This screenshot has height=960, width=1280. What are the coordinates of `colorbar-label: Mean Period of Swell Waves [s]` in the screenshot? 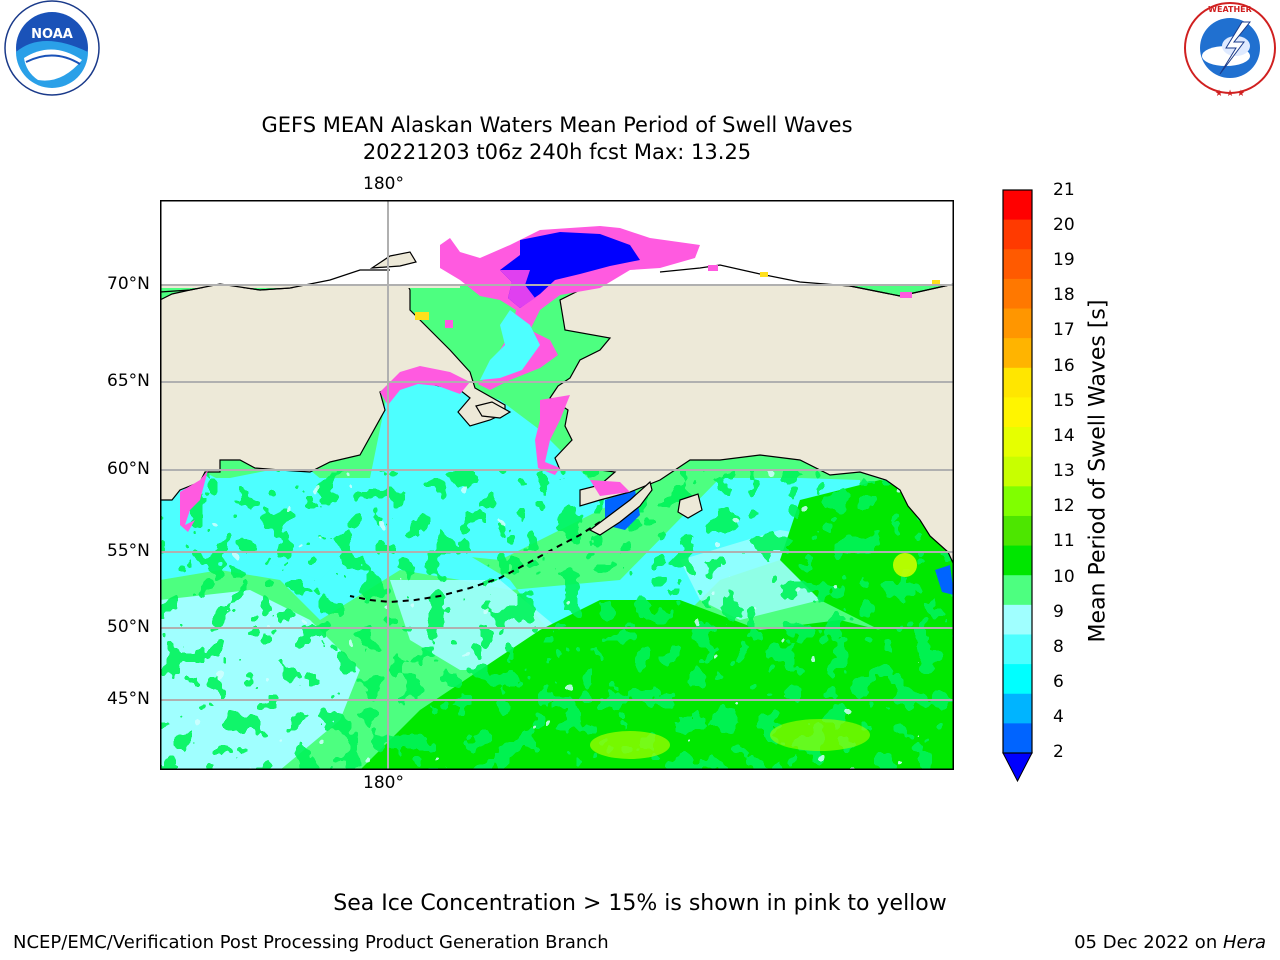 It's located at (1098, 471).